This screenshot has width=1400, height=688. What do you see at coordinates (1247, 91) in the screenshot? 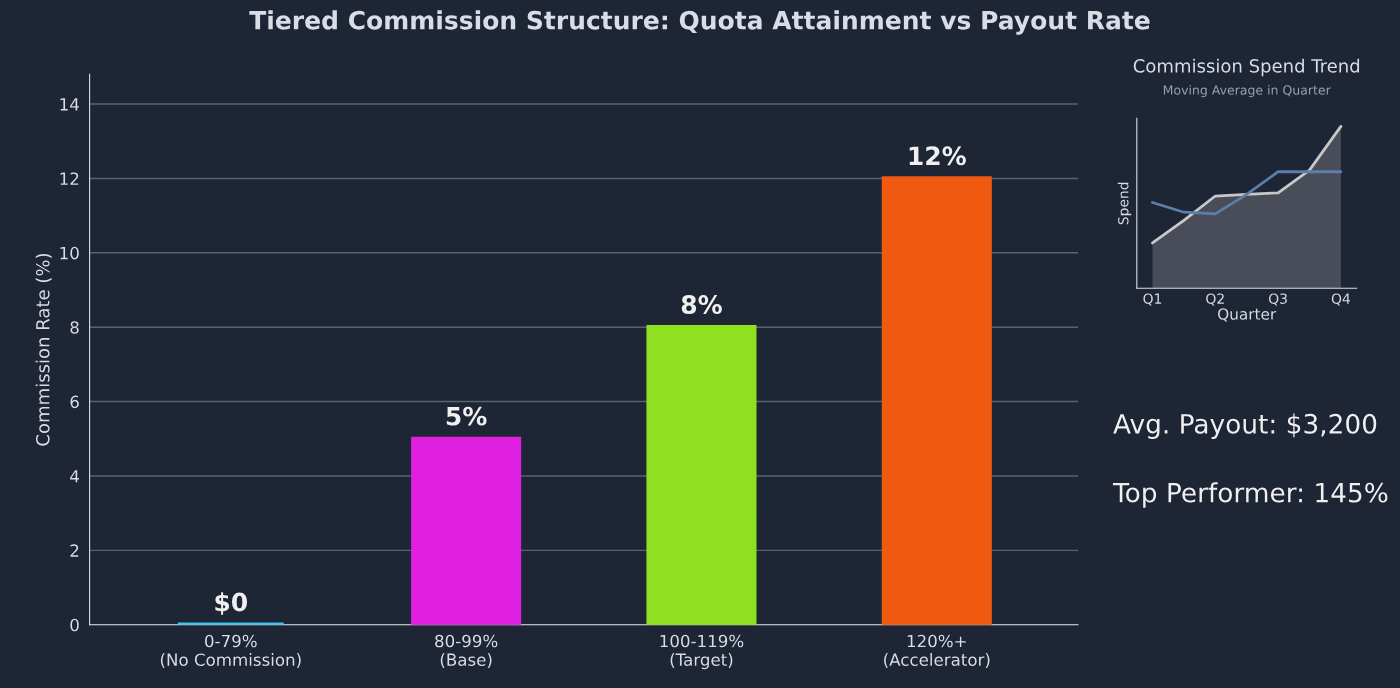
I see `chart-subtitle: Moving Average in Quarter` at bounding box center [1247, 91].